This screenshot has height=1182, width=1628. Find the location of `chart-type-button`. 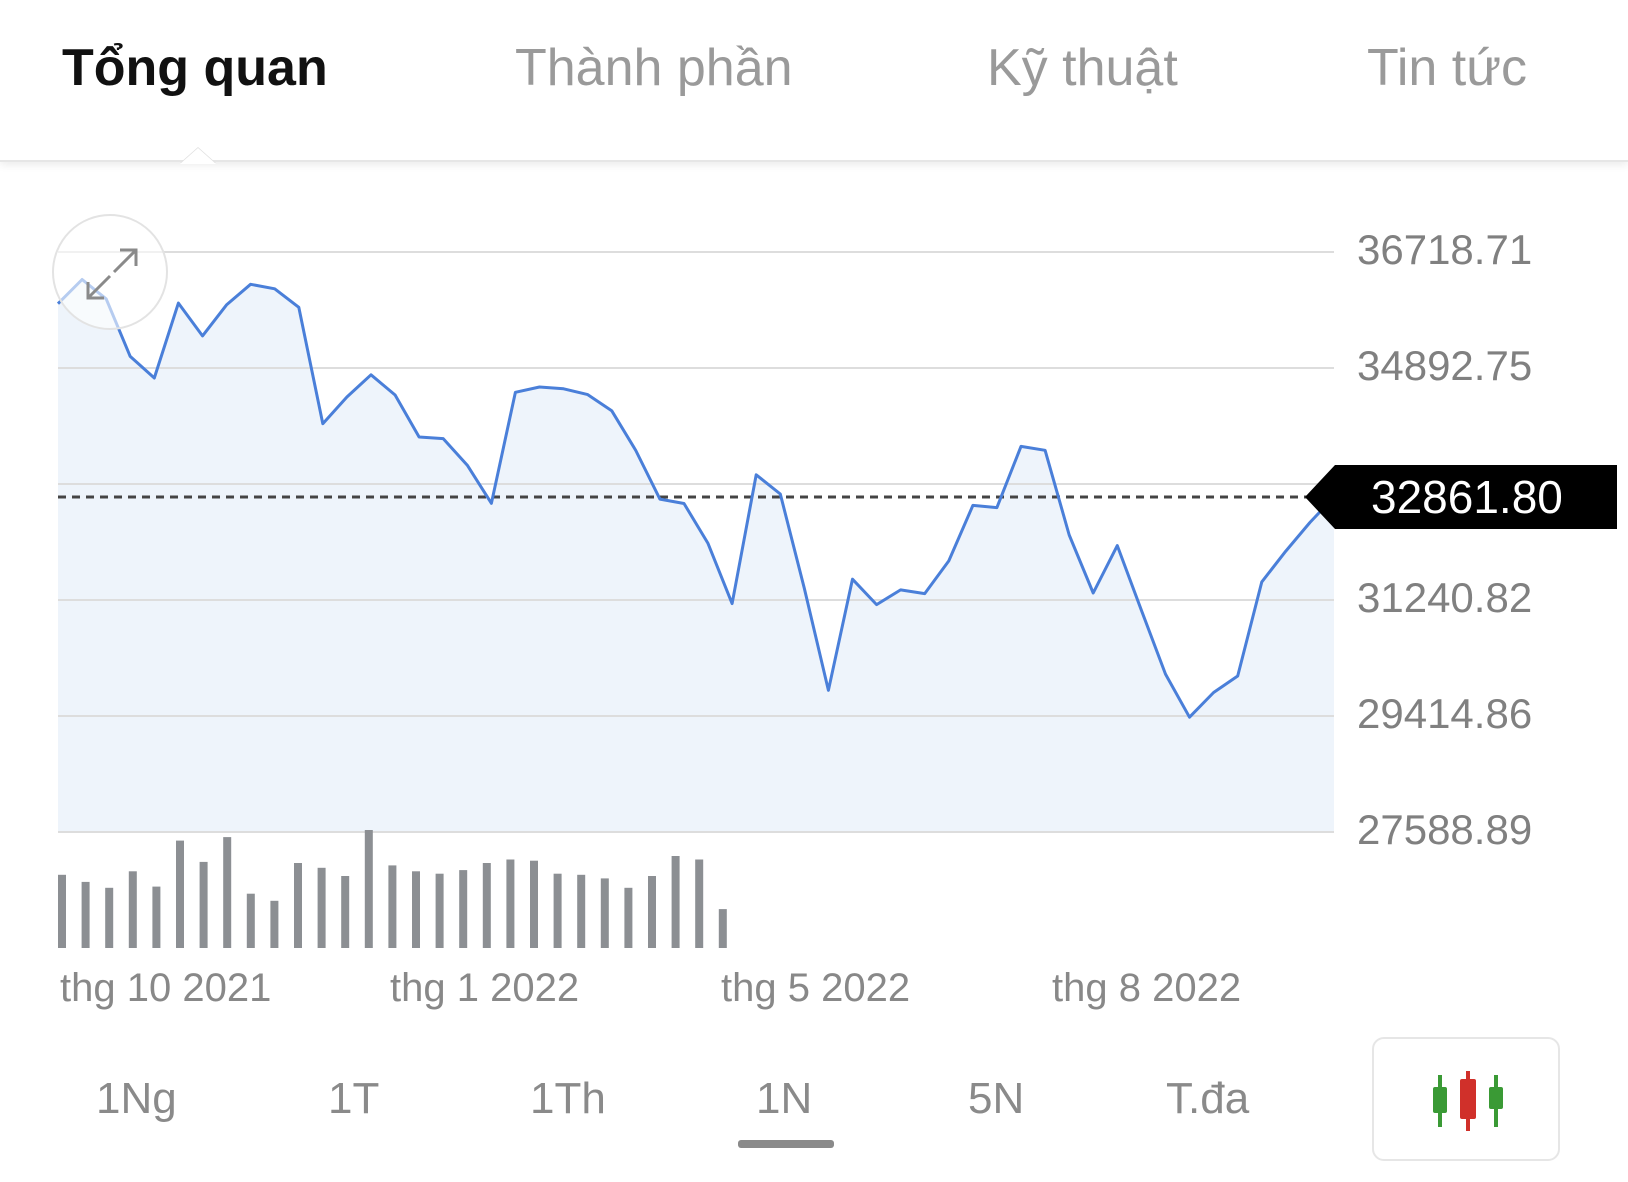

chart-type-button is located at coordinates (1466, 1099).